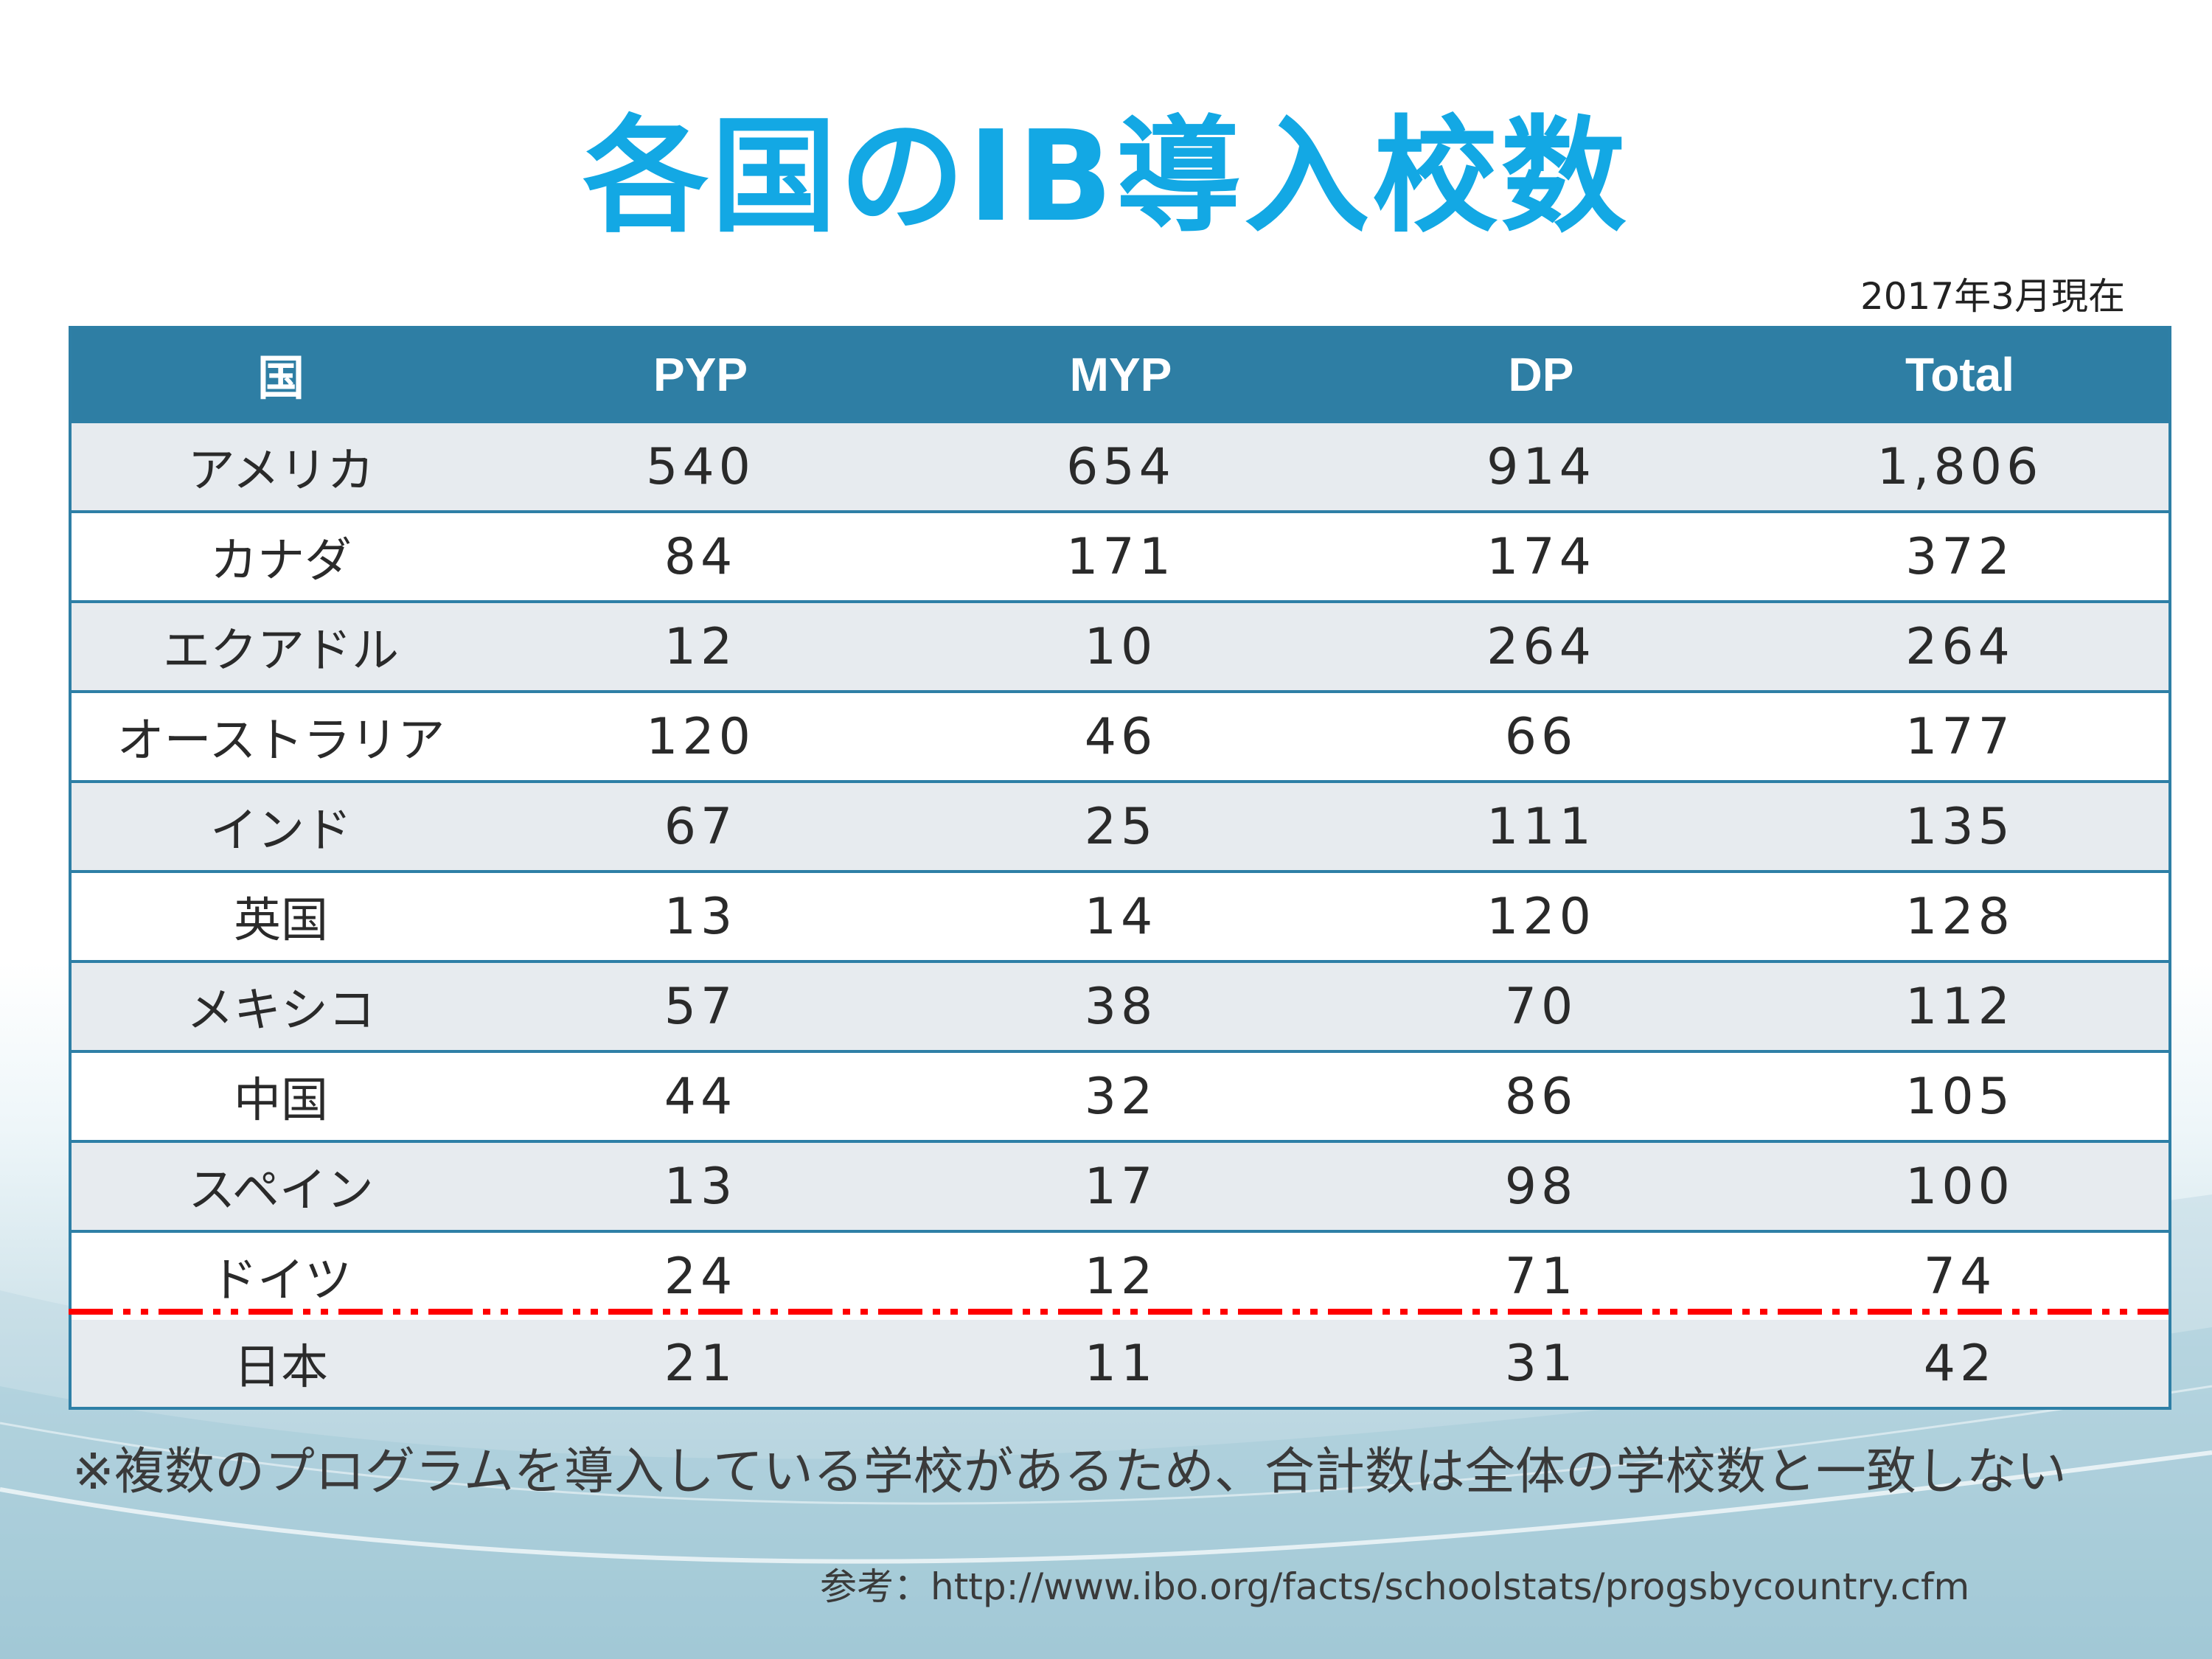  I want to click on country-cell: インド, so click(280, 826).